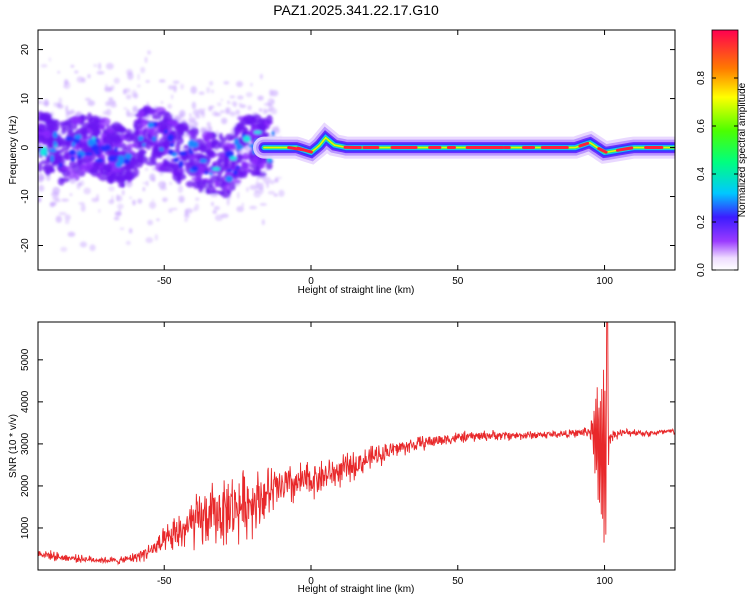  I want to click on snr-x-axis-label: Height of straight line (km), so click(356, 589).